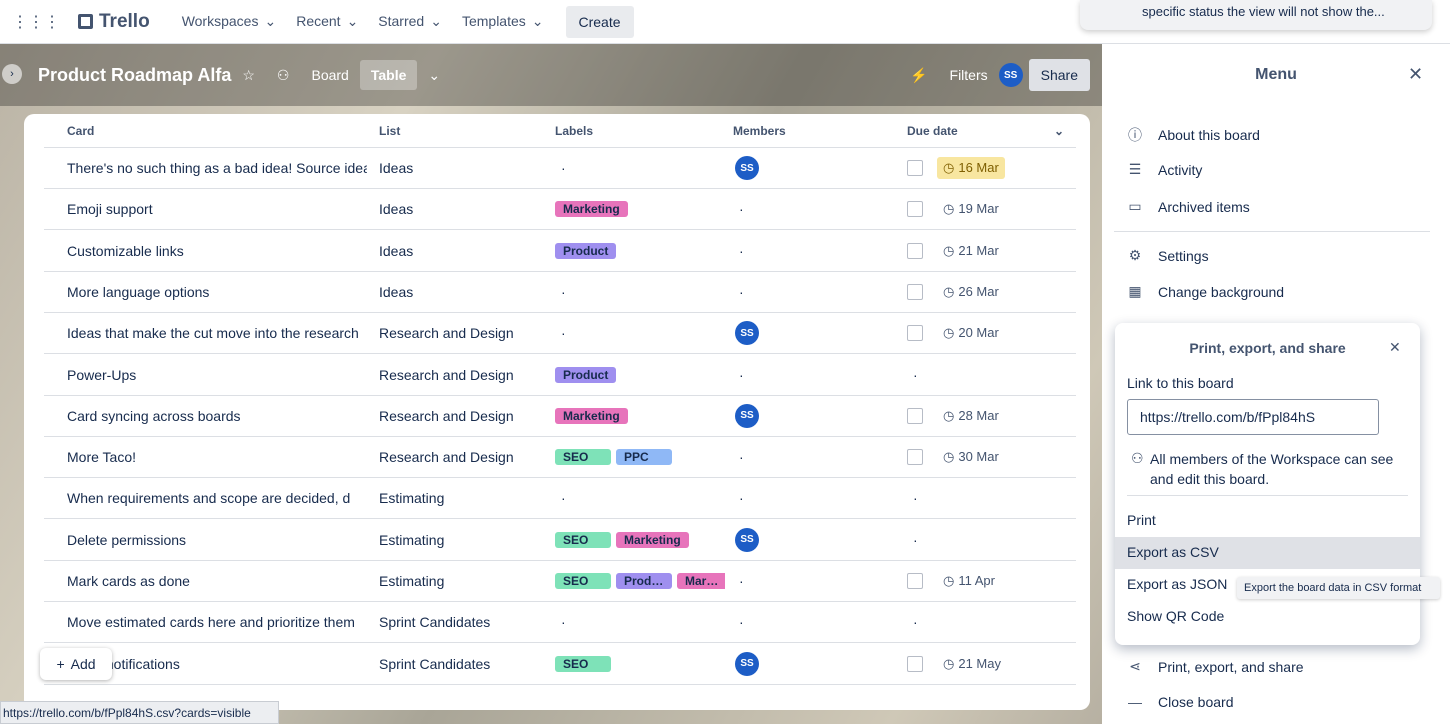 This screenshot has width=1450, height=724. What do you see at coordinates (1253, 417) in the screenshot?
I see `link-input: https://trello.com/b/fPpl84hS` at bounding box center [1253, 417].